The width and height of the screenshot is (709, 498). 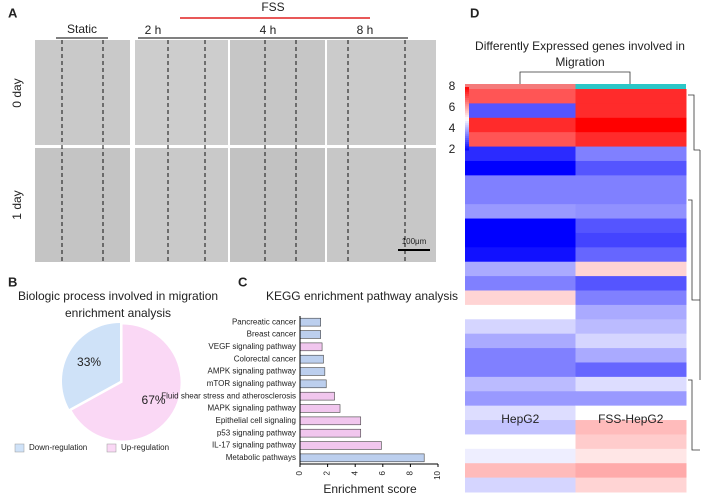 I want to click on chart-title: Migration, so click(x=579, y=62).